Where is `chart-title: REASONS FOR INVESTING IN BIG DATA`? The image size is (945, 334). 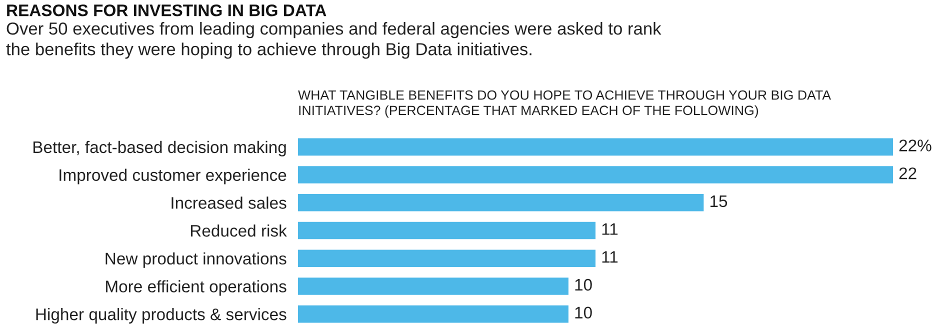
chart-title: REASONS FOR INVESTING IN BIG DATA is located at coordinates (166, 10).